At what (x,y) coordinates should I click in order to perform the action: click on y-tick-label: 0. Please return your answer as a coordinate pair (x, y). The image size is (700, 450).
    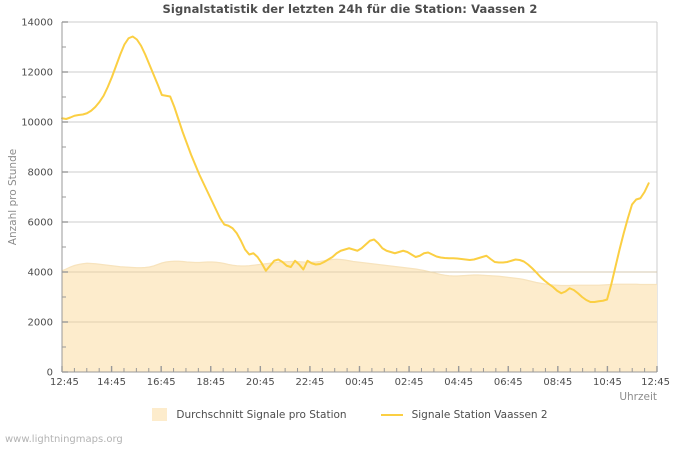
    Looking at the image, I should click on (50, 373).